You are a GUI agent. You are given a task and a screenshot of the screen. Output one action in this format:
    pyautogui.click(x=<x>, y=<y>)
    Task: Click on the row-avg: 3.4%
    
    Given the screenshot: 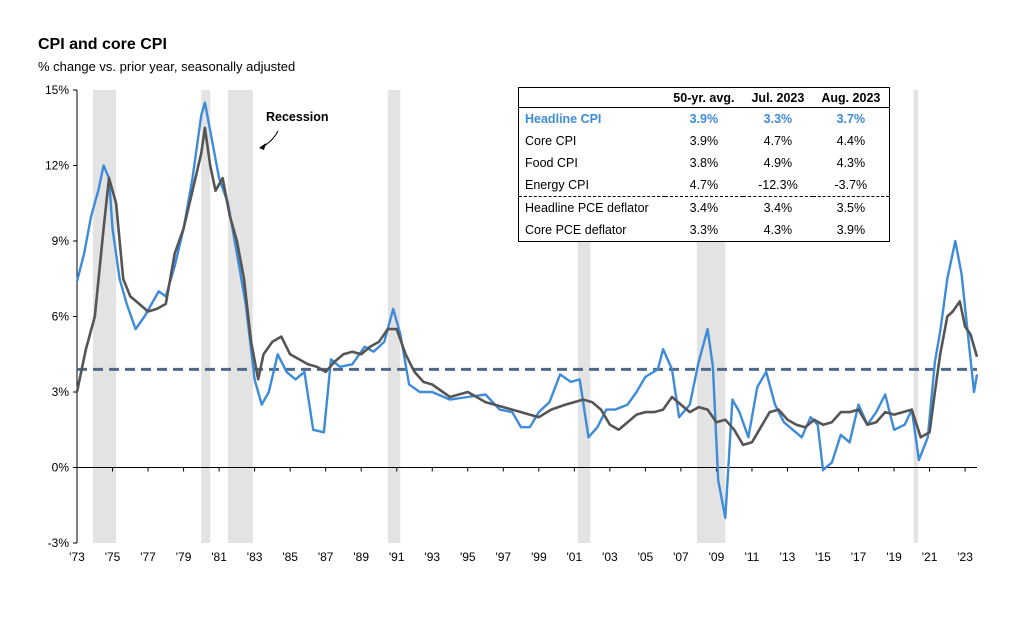 What is the action you would take?
    pyautogui.click(x=704, y=207)
    